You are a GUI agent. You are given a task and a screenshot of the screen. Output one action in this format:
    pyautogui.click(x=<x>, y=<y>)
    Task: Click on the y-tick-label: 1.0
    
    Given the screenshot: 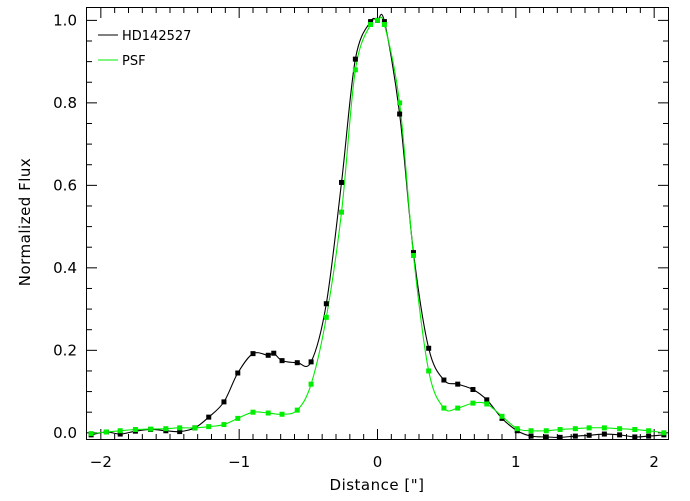 What is the action you would take?
    pyautogui.click(x=65, y=20)
    